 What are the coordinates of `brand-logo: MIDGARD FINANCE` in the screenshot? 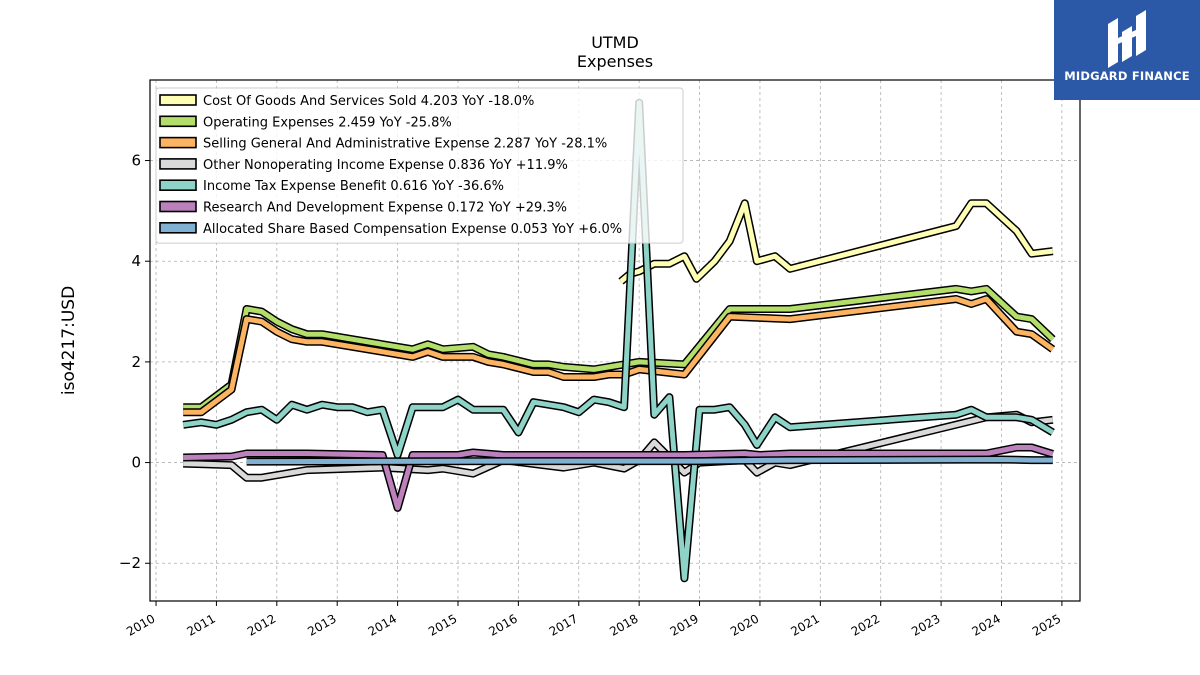 It's located at (1127, 50).